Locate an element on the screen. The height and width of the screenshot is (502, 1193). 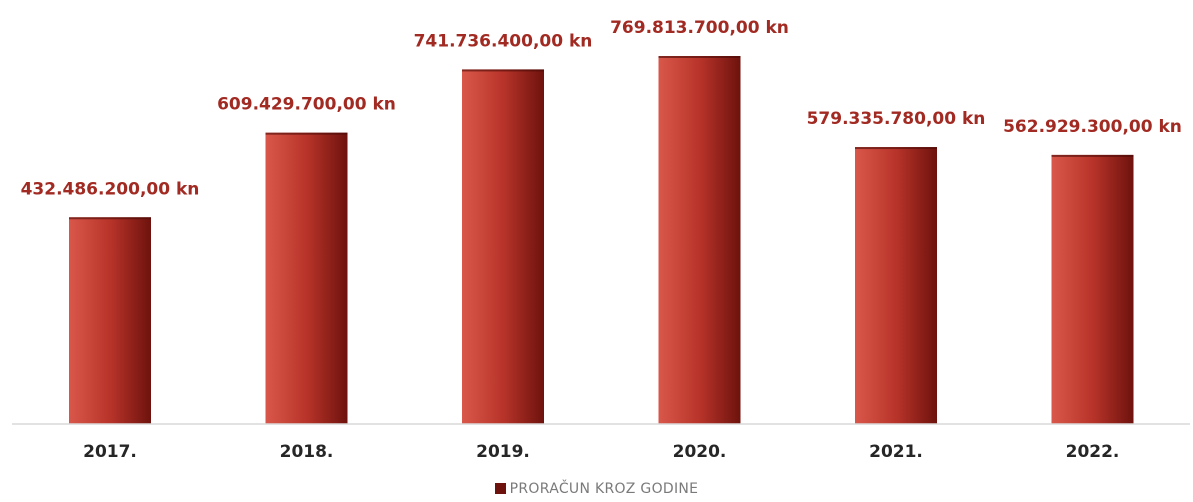
bar-2021 is located at coordinates (896, 285).